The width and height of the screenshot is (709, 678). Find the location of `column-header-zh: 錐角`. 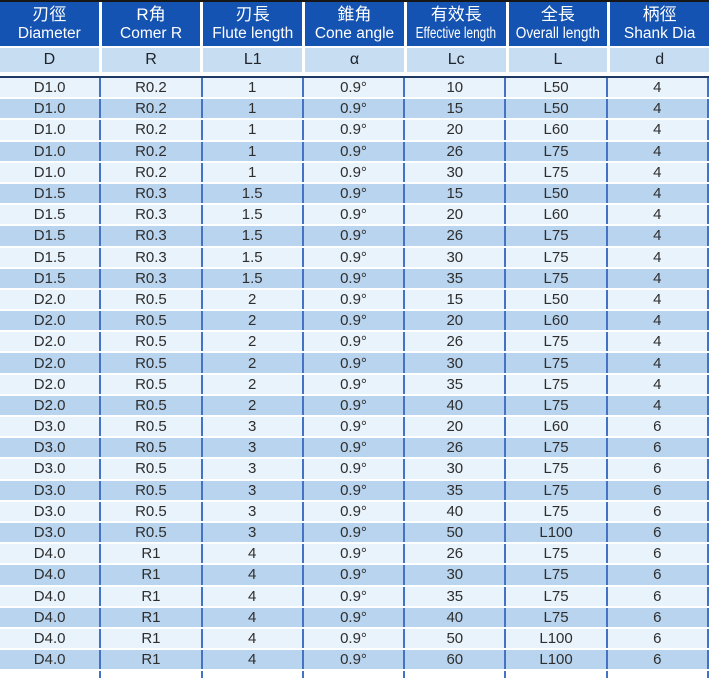

column-header-zh: 錐角 is located at coordinates (354, 14).